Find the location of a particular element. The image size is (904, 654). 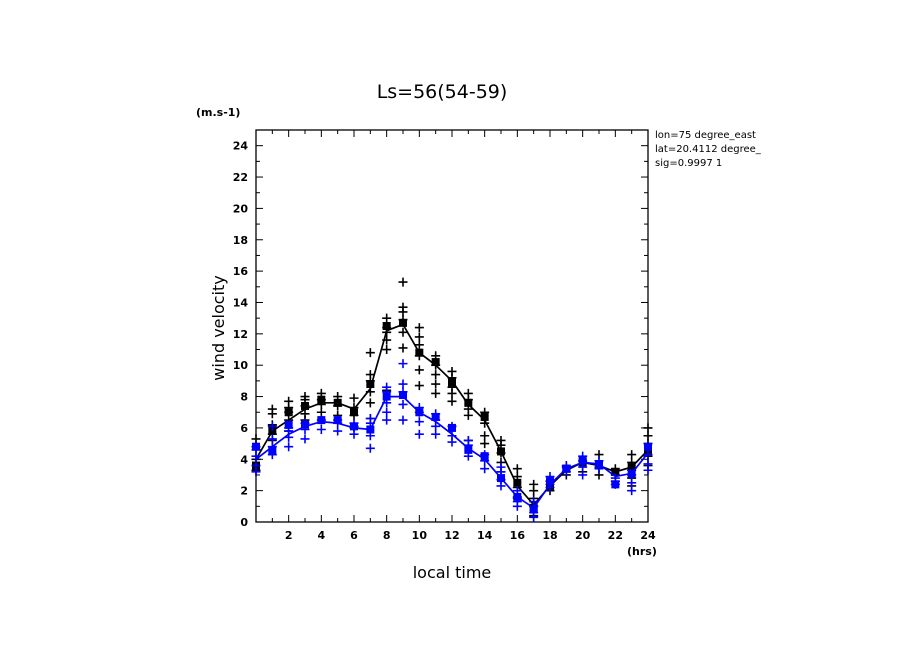

x-tick-label: 16 is located at coordinates (518, 535).